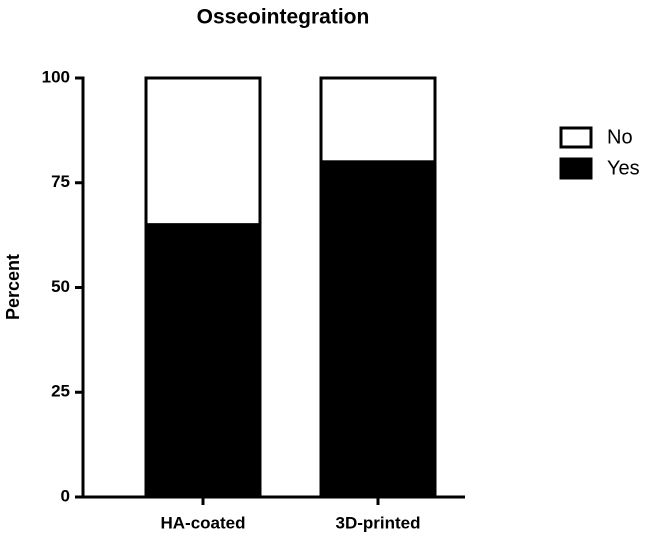 The width and height of the screenshot is (646, 541). Describe the element at coordinates (13, 287) in the screenshot. I see `y-axis-label: Percent` at that location.